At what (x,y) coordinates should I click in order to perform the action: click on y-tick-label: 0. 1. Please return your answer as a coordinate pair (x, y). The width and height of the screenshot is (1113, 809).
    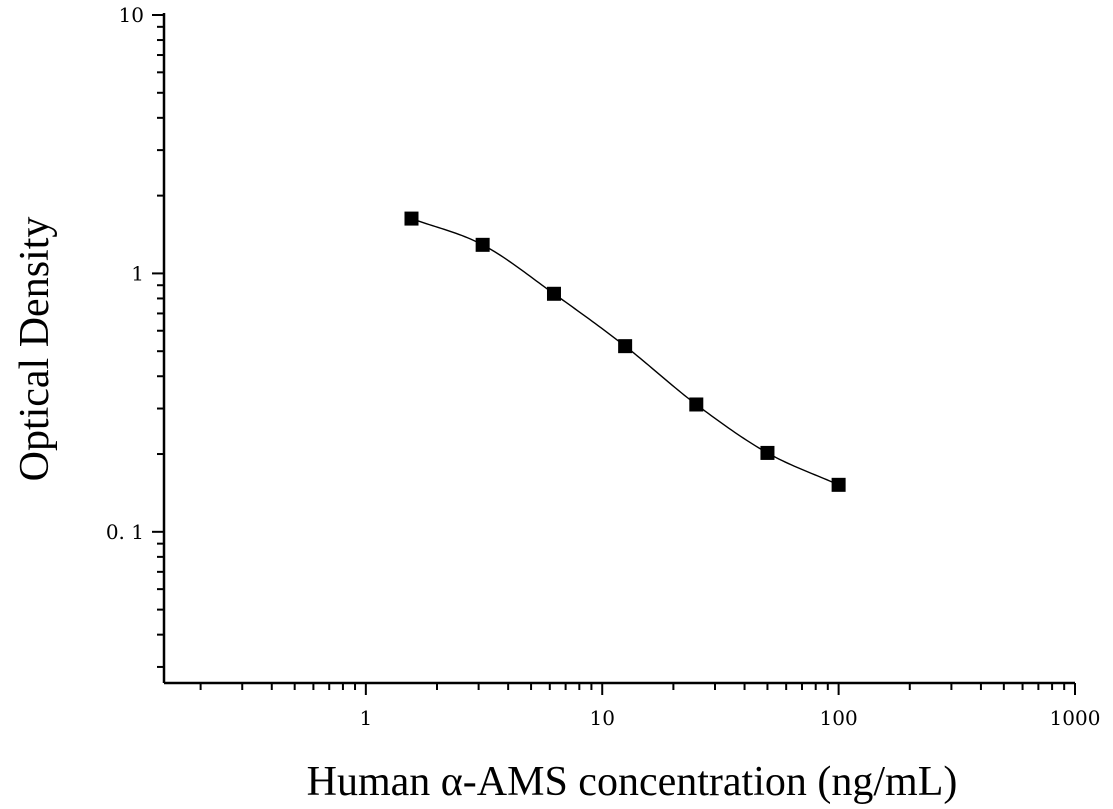
    Looking at the image, I should click on (125, 532).